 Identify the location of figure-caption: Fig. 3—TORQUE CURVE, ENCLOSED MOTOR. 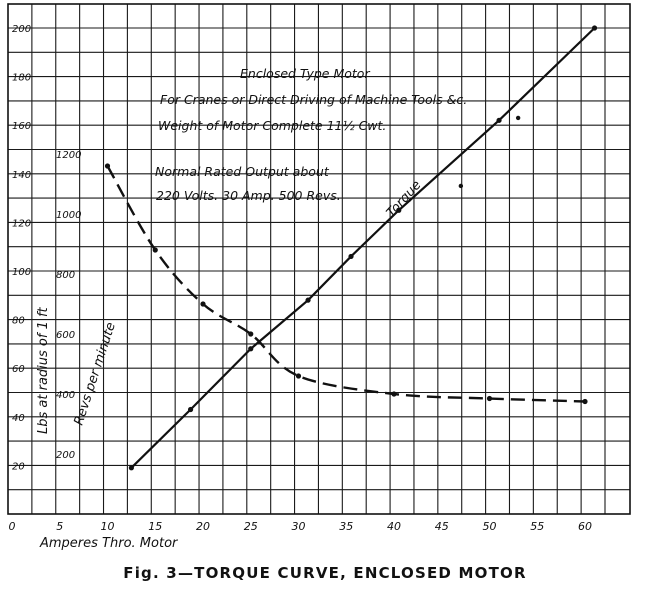
(324, 573).